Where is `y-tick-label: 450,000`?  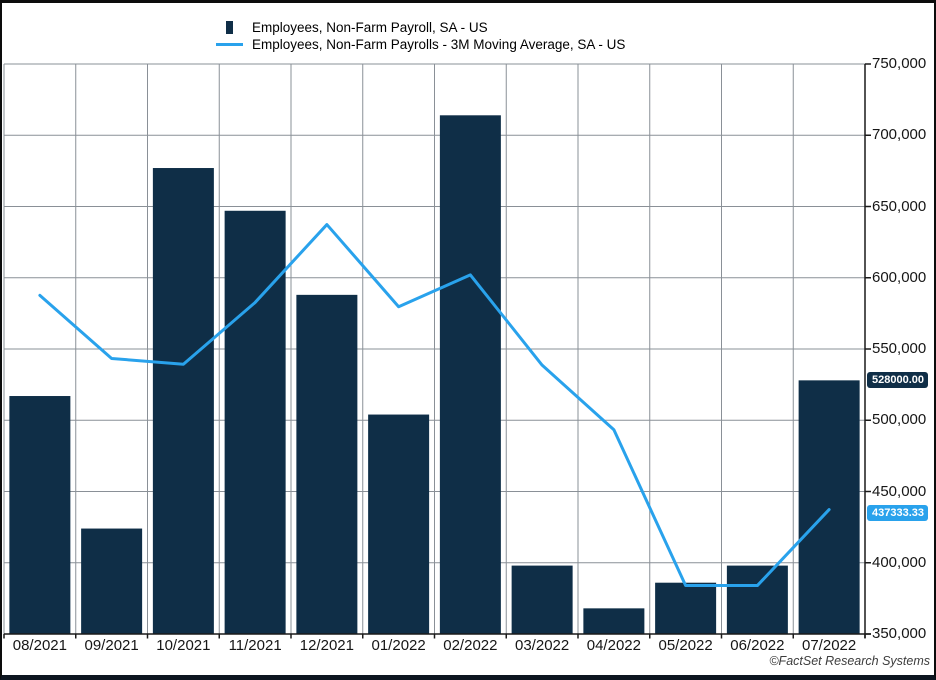
y-tick-label: 450,000 is located at coordinates (899, 491).